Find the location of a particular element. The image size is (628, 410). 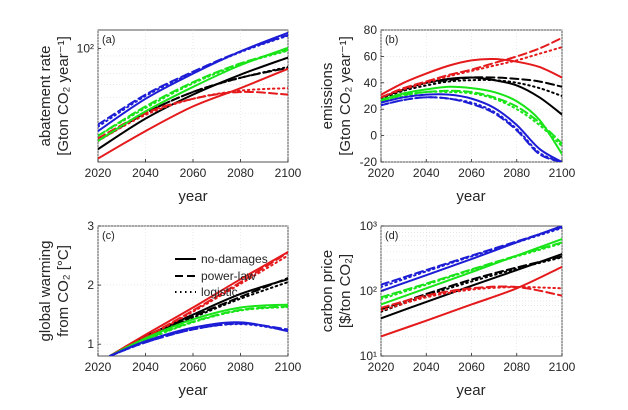

series-line-green-no-damages is located at coordinates (471, 120).